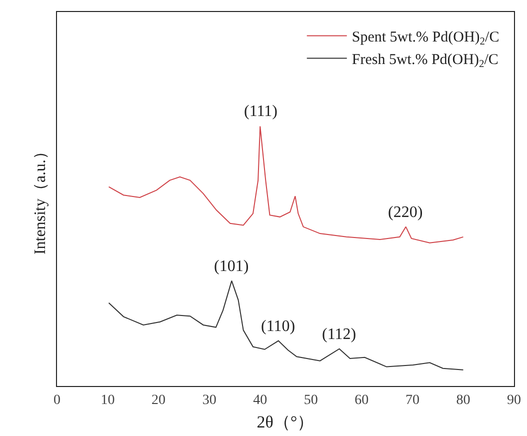  I want to click on x-tick-label: 60, so click(361, 400).